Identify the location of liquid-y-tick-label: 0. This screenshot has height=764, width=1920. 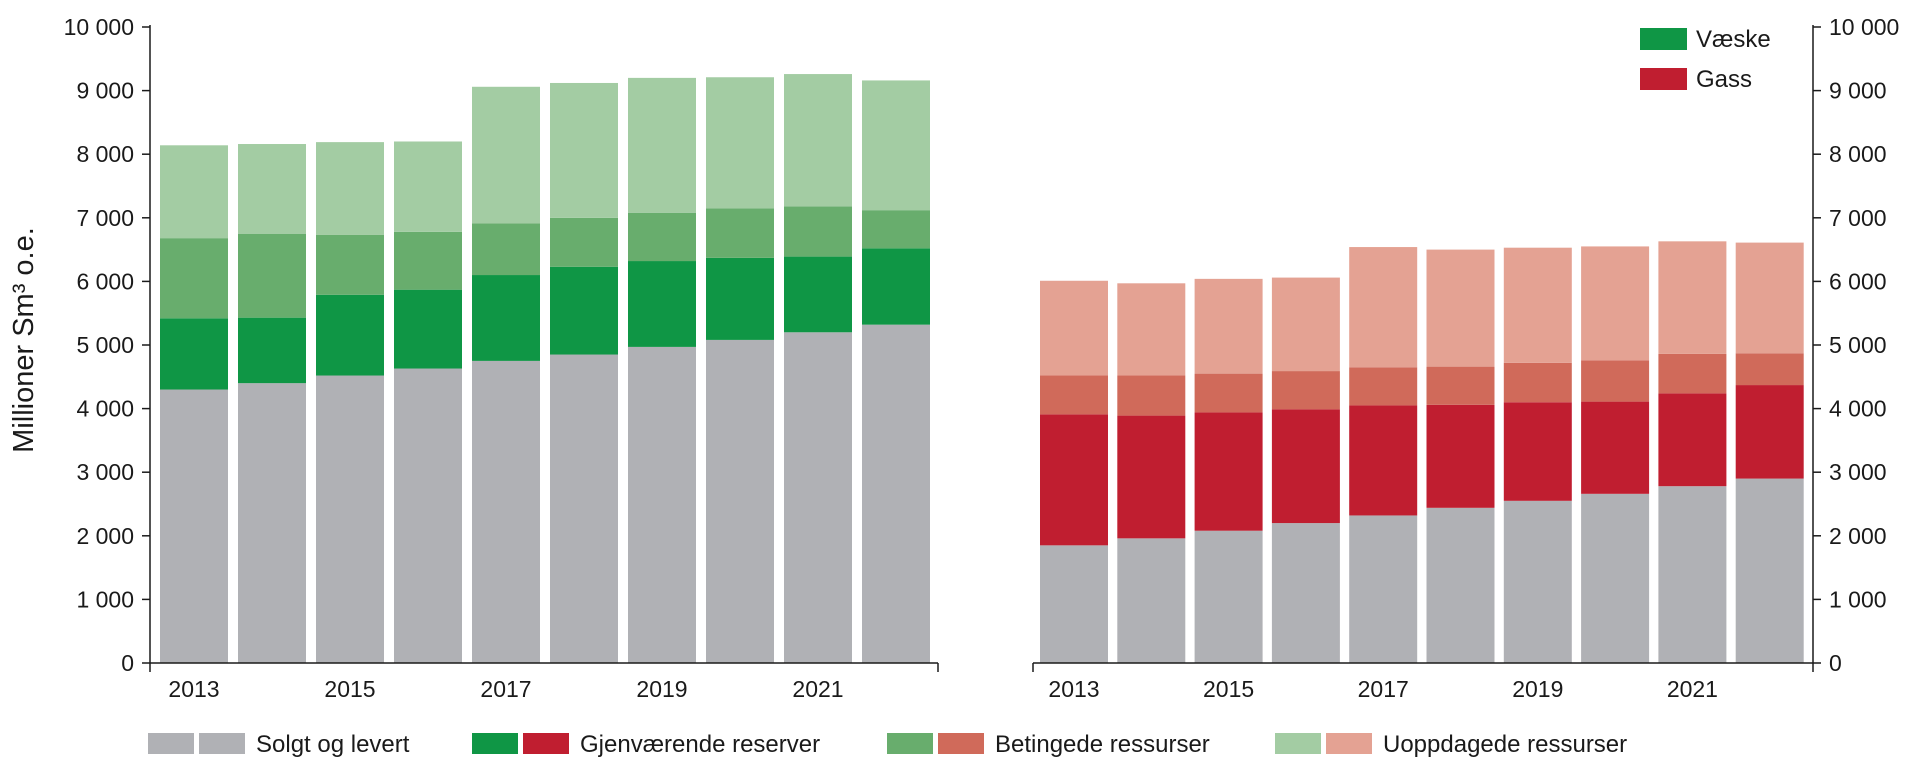
(127, 663).